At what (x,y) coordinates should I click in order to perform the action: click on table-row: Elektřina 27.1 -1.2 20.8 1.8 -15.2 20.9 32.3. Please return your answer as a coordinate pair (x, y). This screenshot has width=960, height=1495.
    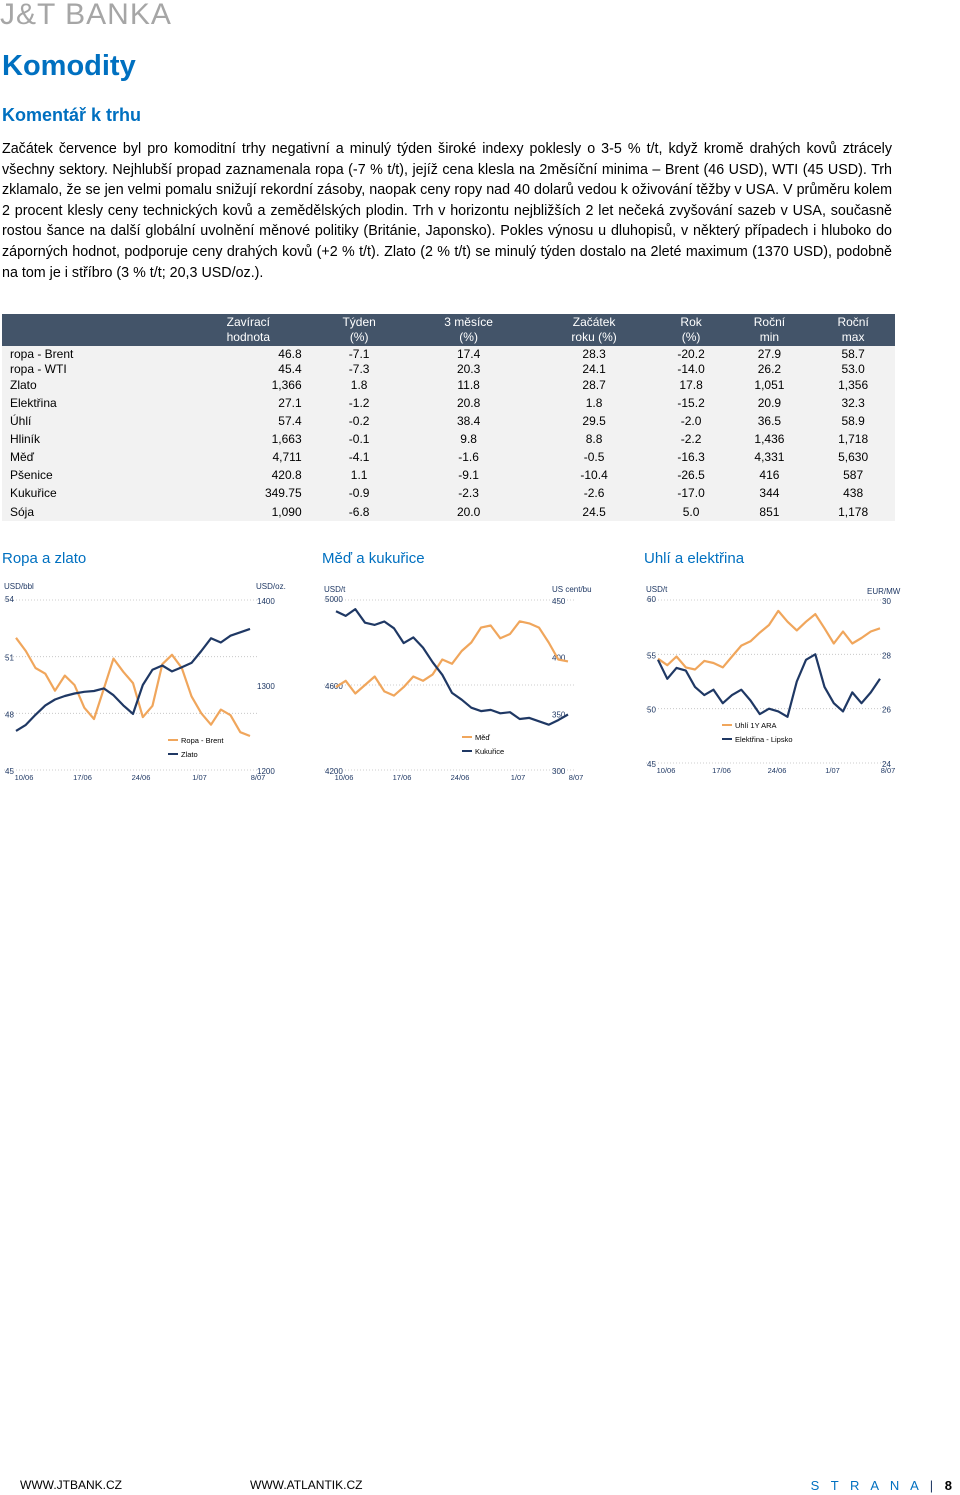
    Looking at the image, I should click on (448, 403).